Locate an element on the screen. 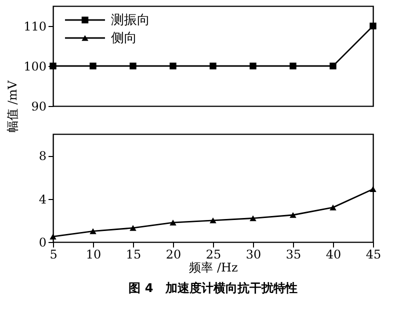  x-tick-label: 40 is located at coordinates (334, 255).